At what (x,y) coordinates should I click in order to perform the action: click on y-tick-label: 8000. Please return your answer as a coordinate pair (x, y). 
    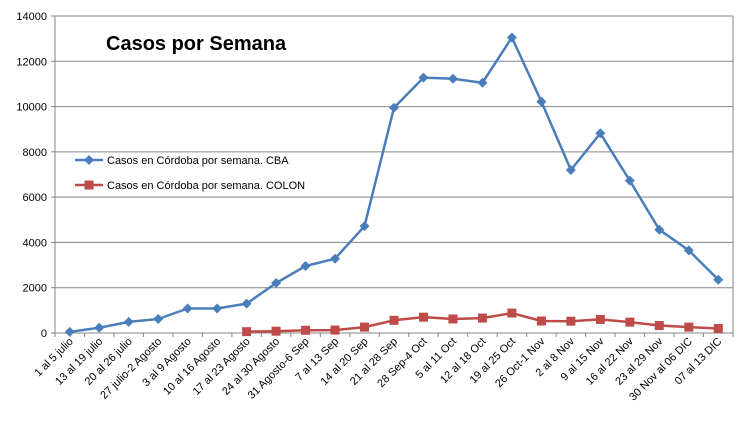
    Looking at the image, I should click on (35, 153).